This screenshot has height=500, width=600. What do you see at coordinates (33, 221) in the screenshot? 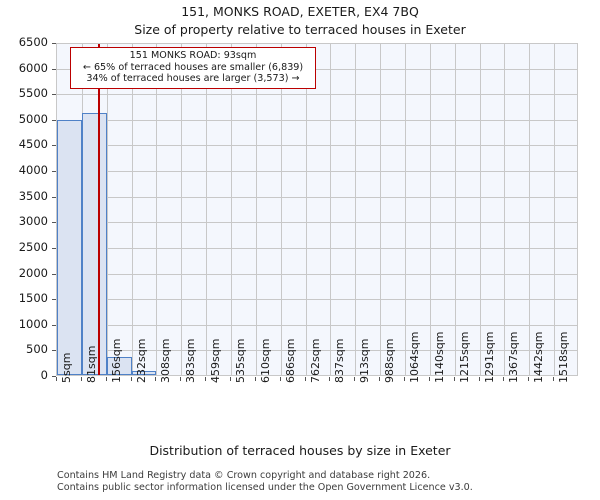
I see `y-axis-tick-label: 3000` at bounding box center [33, 221].